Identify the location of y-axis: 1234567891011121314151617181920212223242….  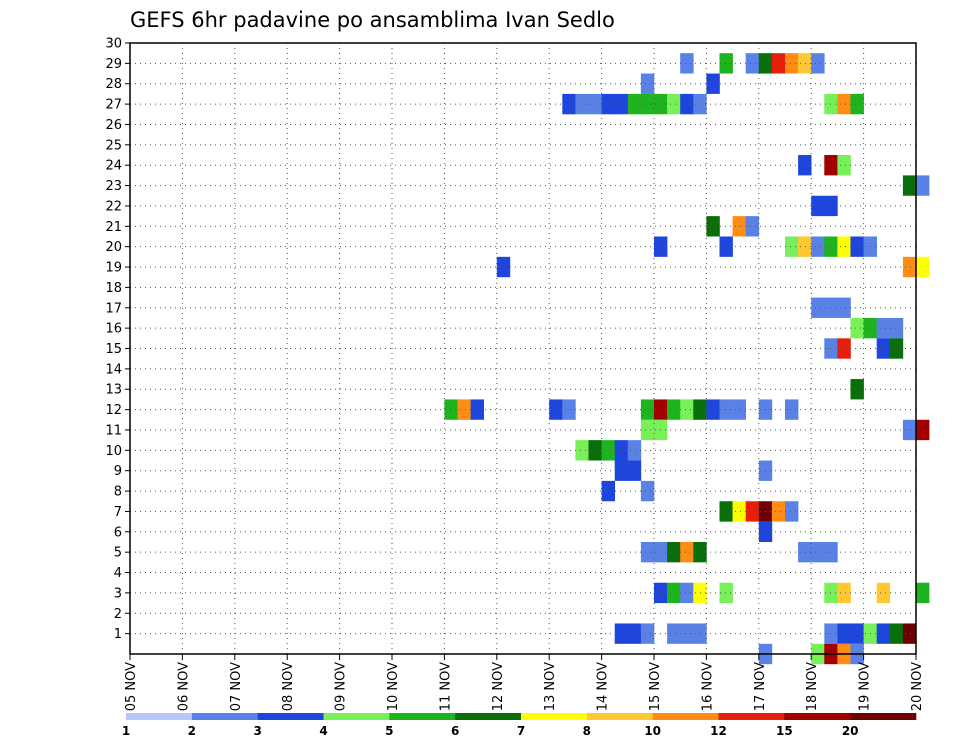
(117, 339).